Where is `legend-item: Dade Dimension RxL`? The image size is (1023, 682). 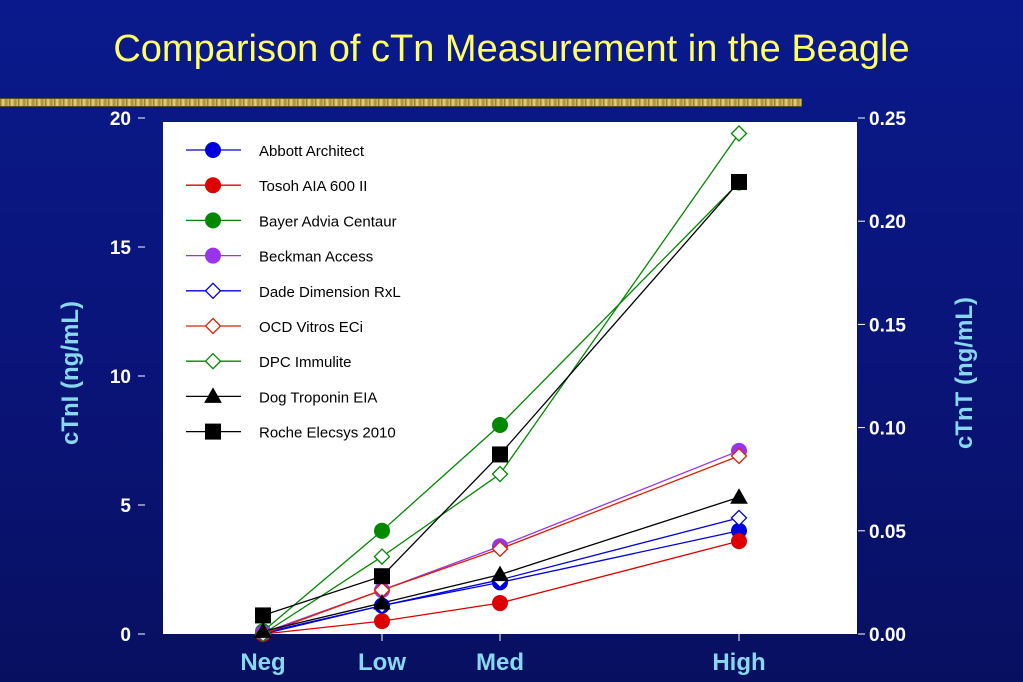 legend-item: Dade Dimension RxL is located at coordinates (293, 291).